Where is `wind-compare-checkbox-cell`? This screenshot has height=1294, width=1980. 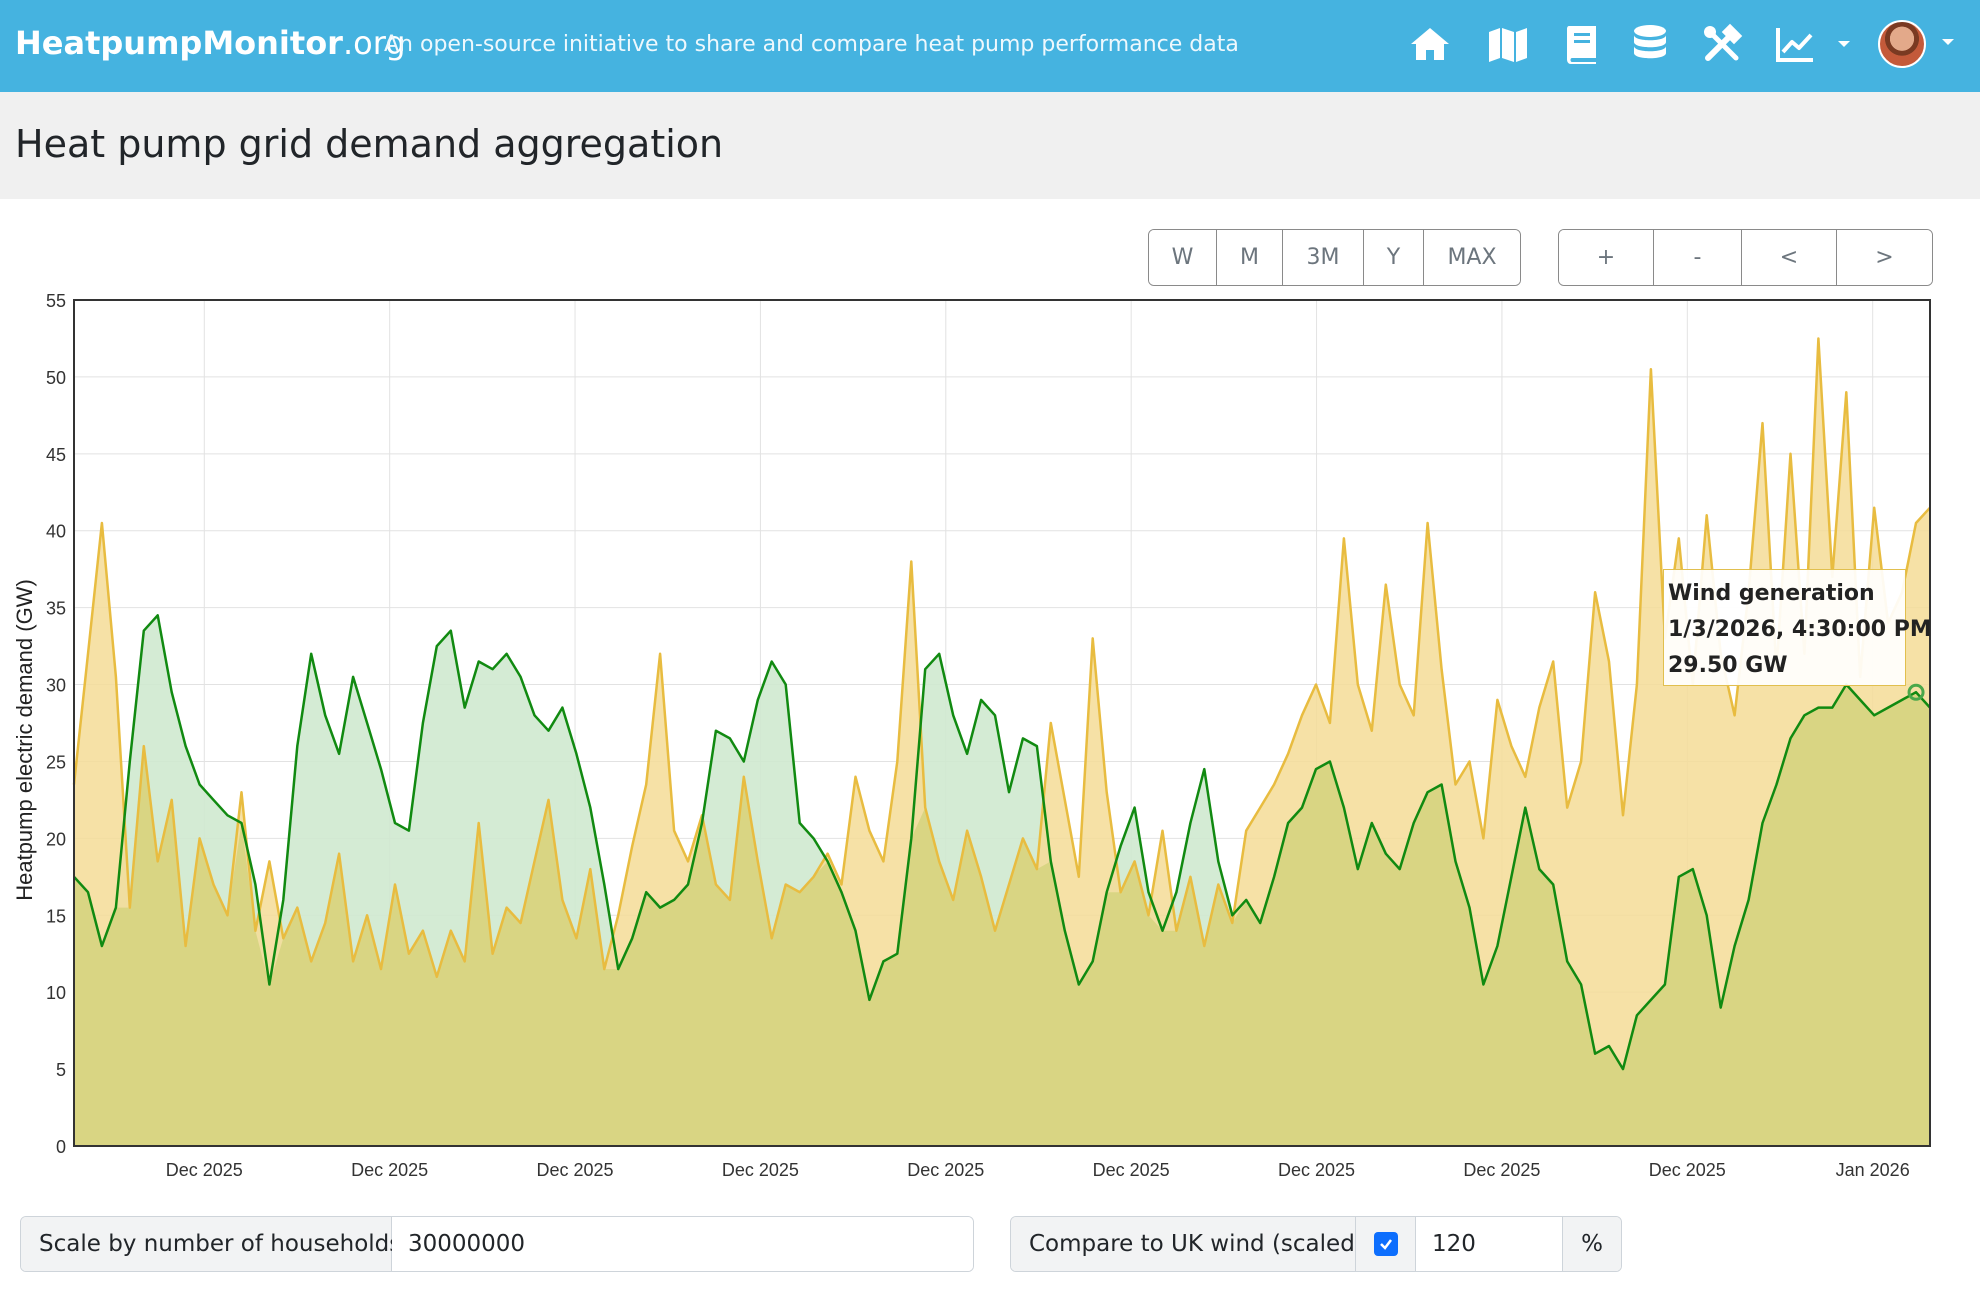 wind-compare-checkbox-cell is located at coordinates (1386, 1244).